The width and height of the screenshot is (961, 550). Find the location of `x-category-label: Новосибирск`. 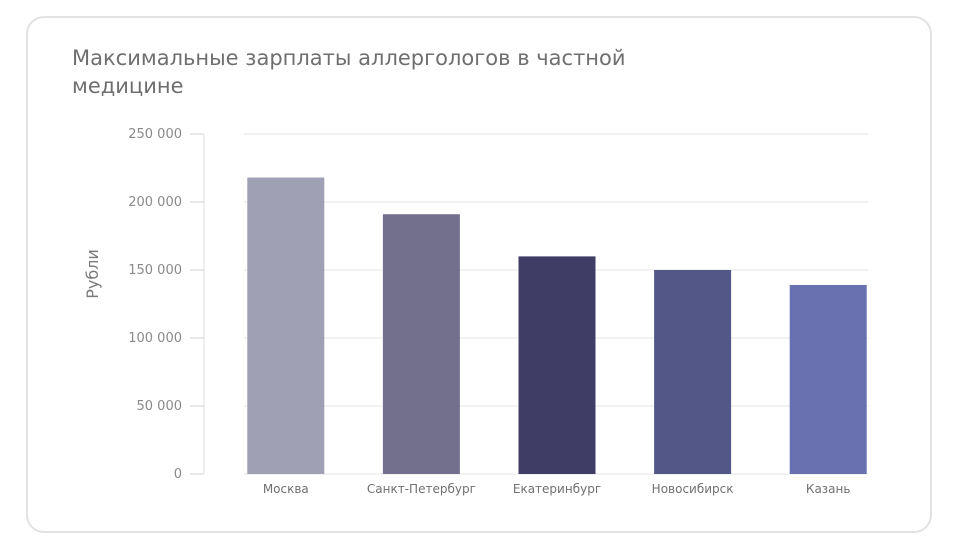

x-category-label: Новосибирск is located at coordinates (693, 489).